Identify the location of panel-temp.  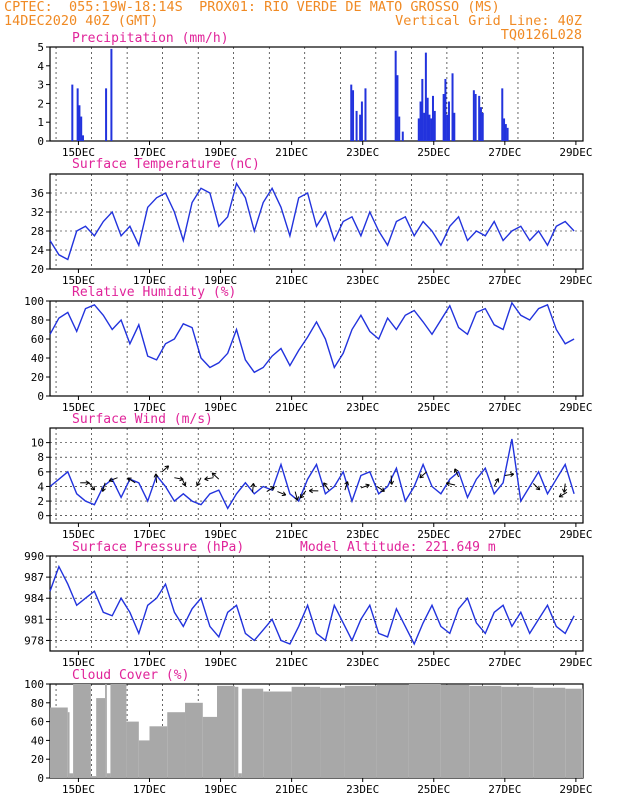
(315, 223).